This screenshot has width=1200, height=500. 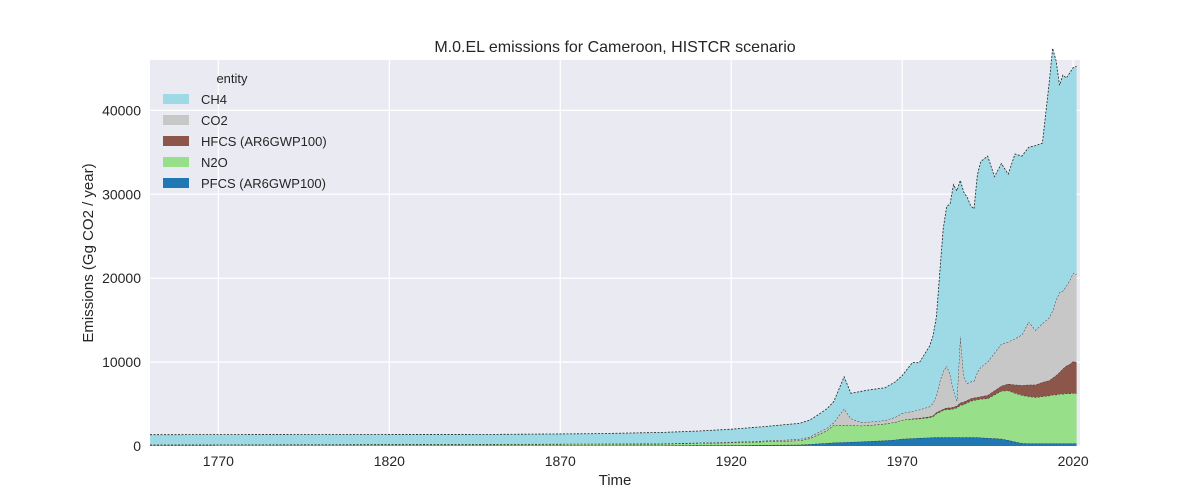 What do you see at coordinates (613, 418) in the screenshot?
I see `area-n2o` at bounding box center [613, 418].